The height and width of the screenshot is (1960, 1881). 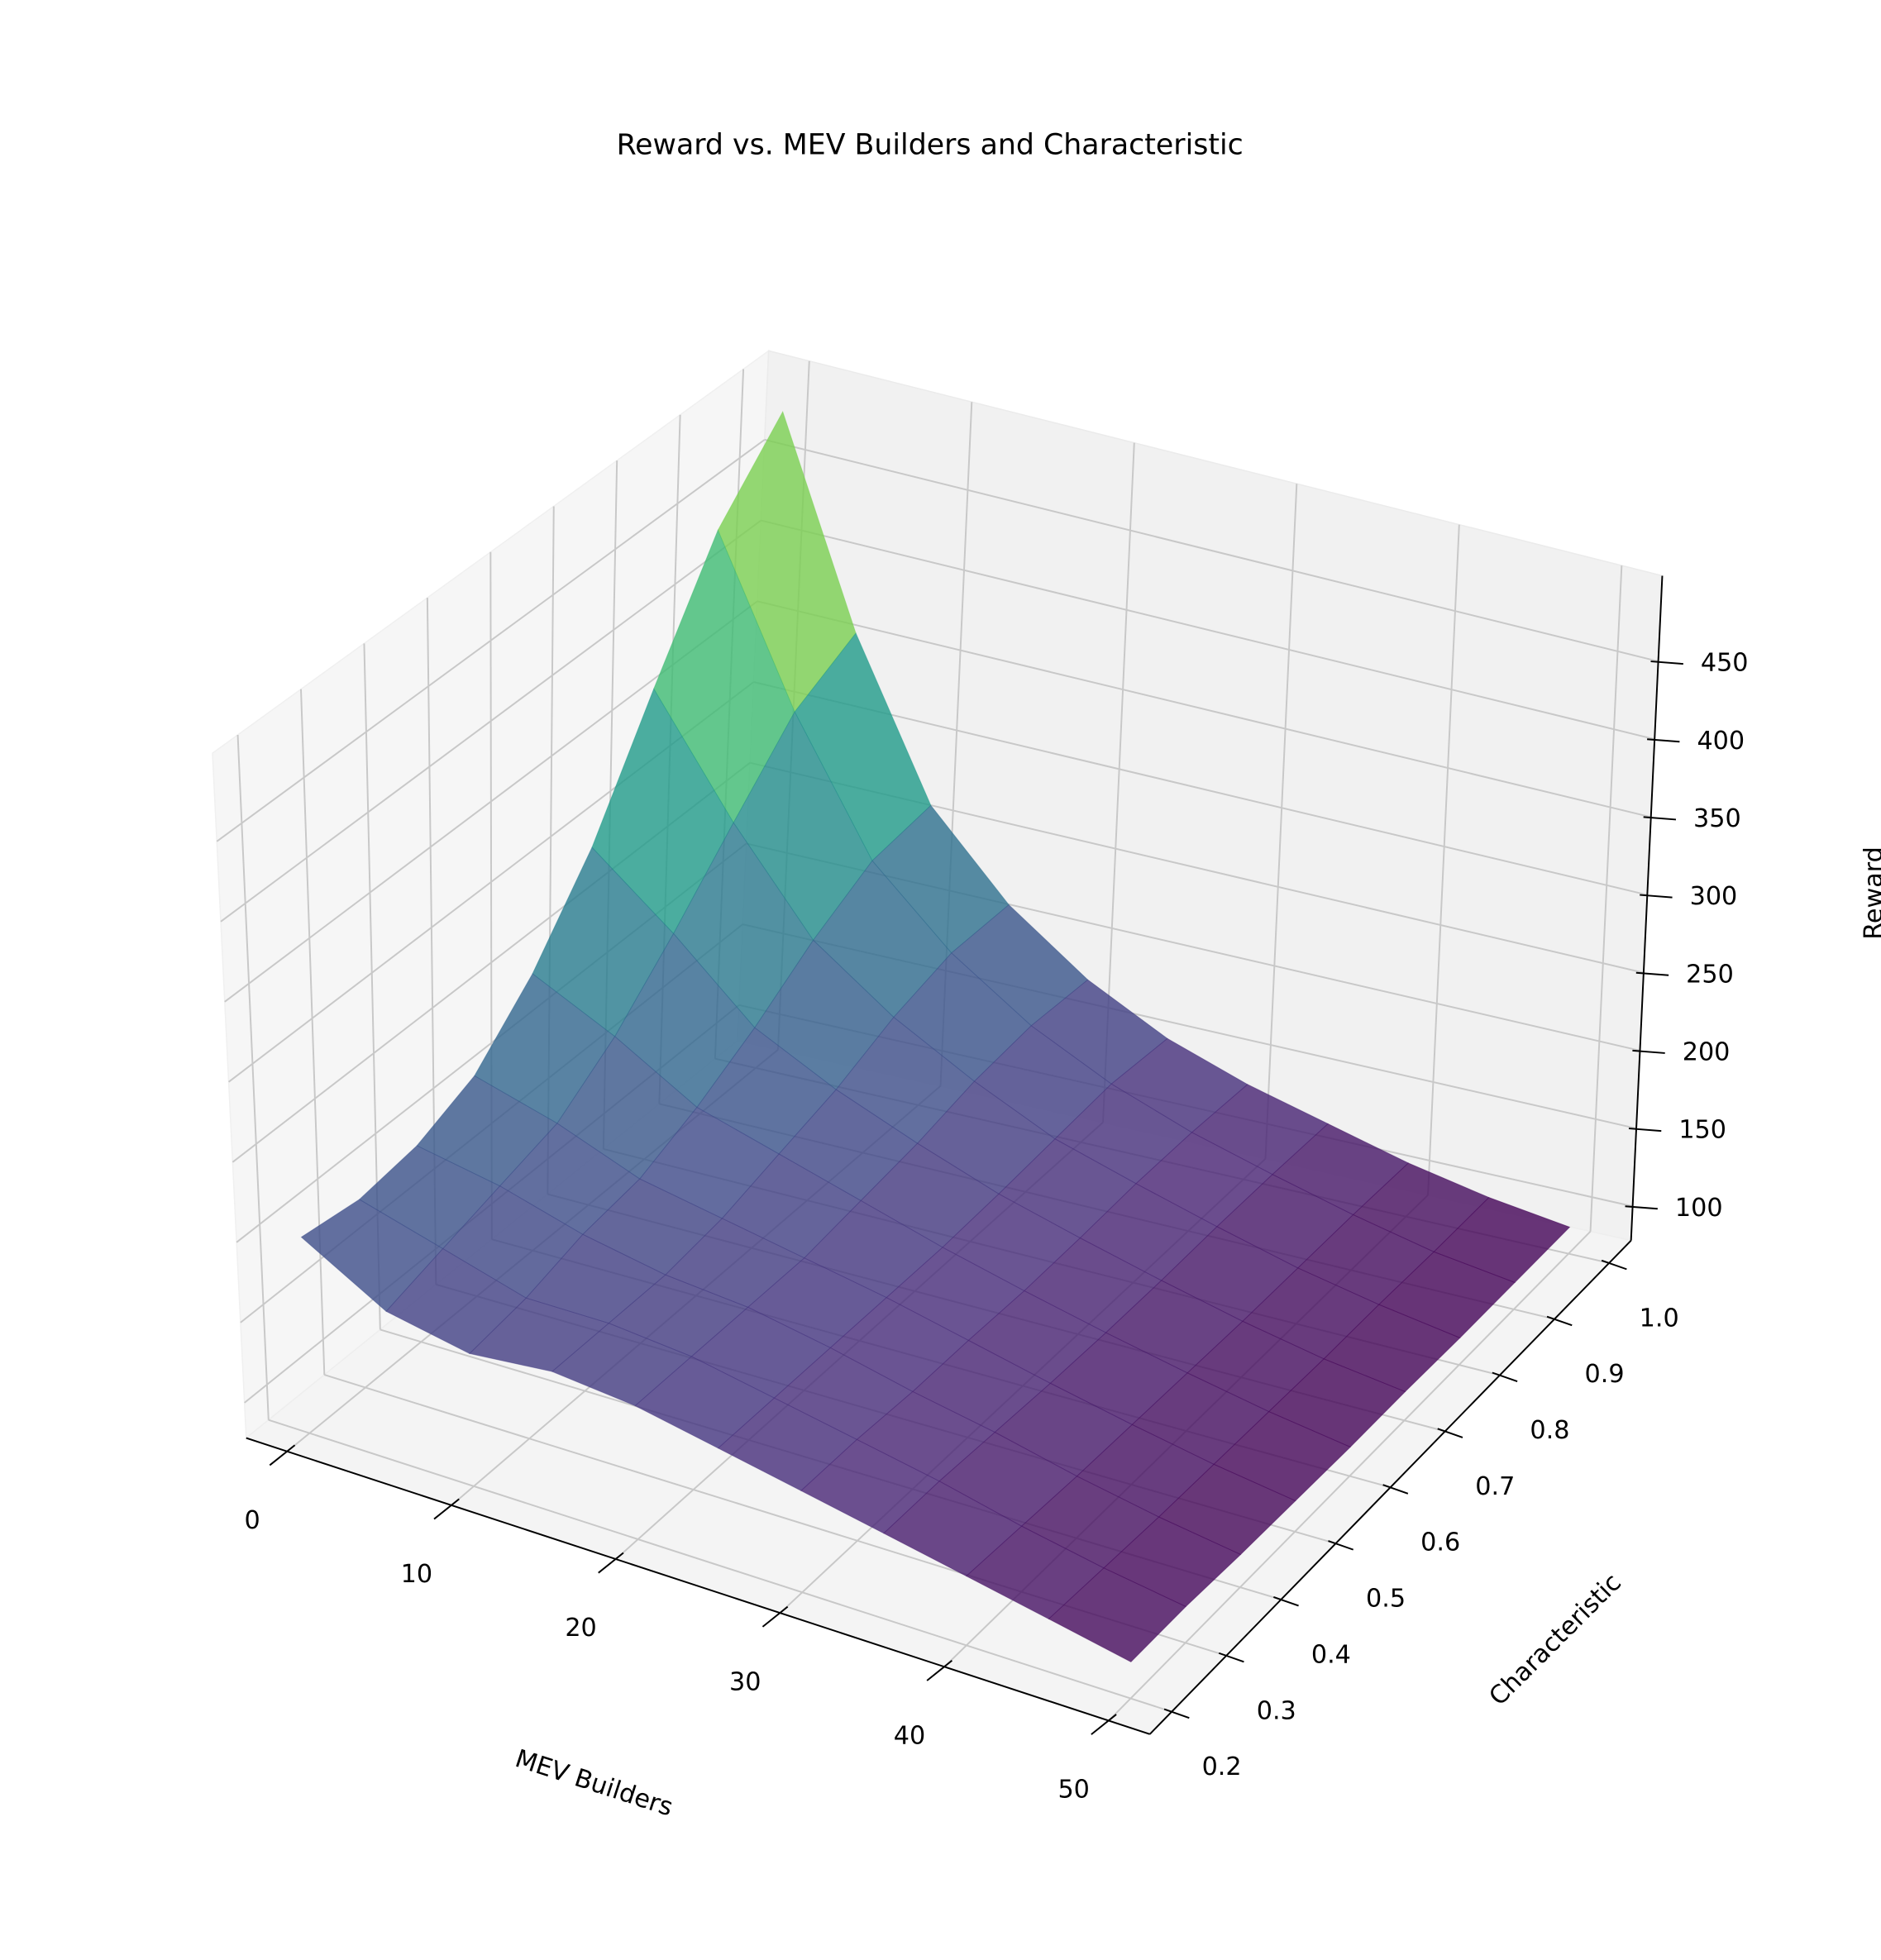 I want to click on x-axis-label: MEV Builders, so click(x=594, y=1783).